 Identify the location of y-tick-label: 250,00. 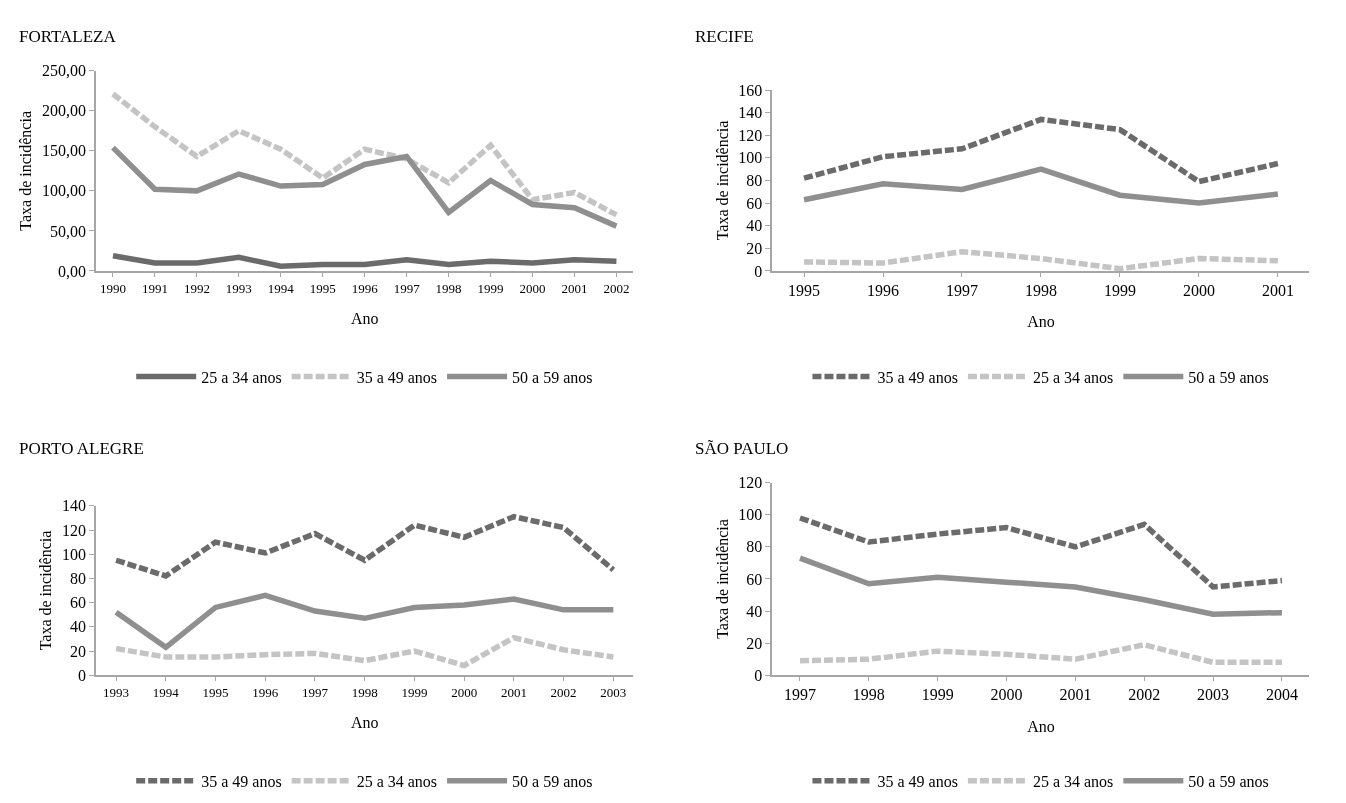
(63, 71).